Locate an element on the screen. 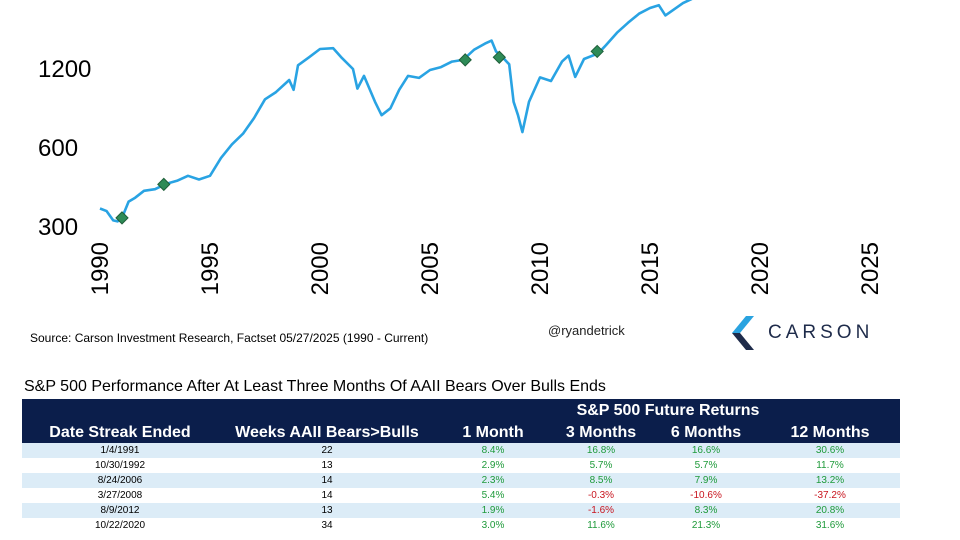 Image resolution: width=960 pixels, height=540 pixels. table-cell: 3/27/2008 is located at coordinates (120, 495).